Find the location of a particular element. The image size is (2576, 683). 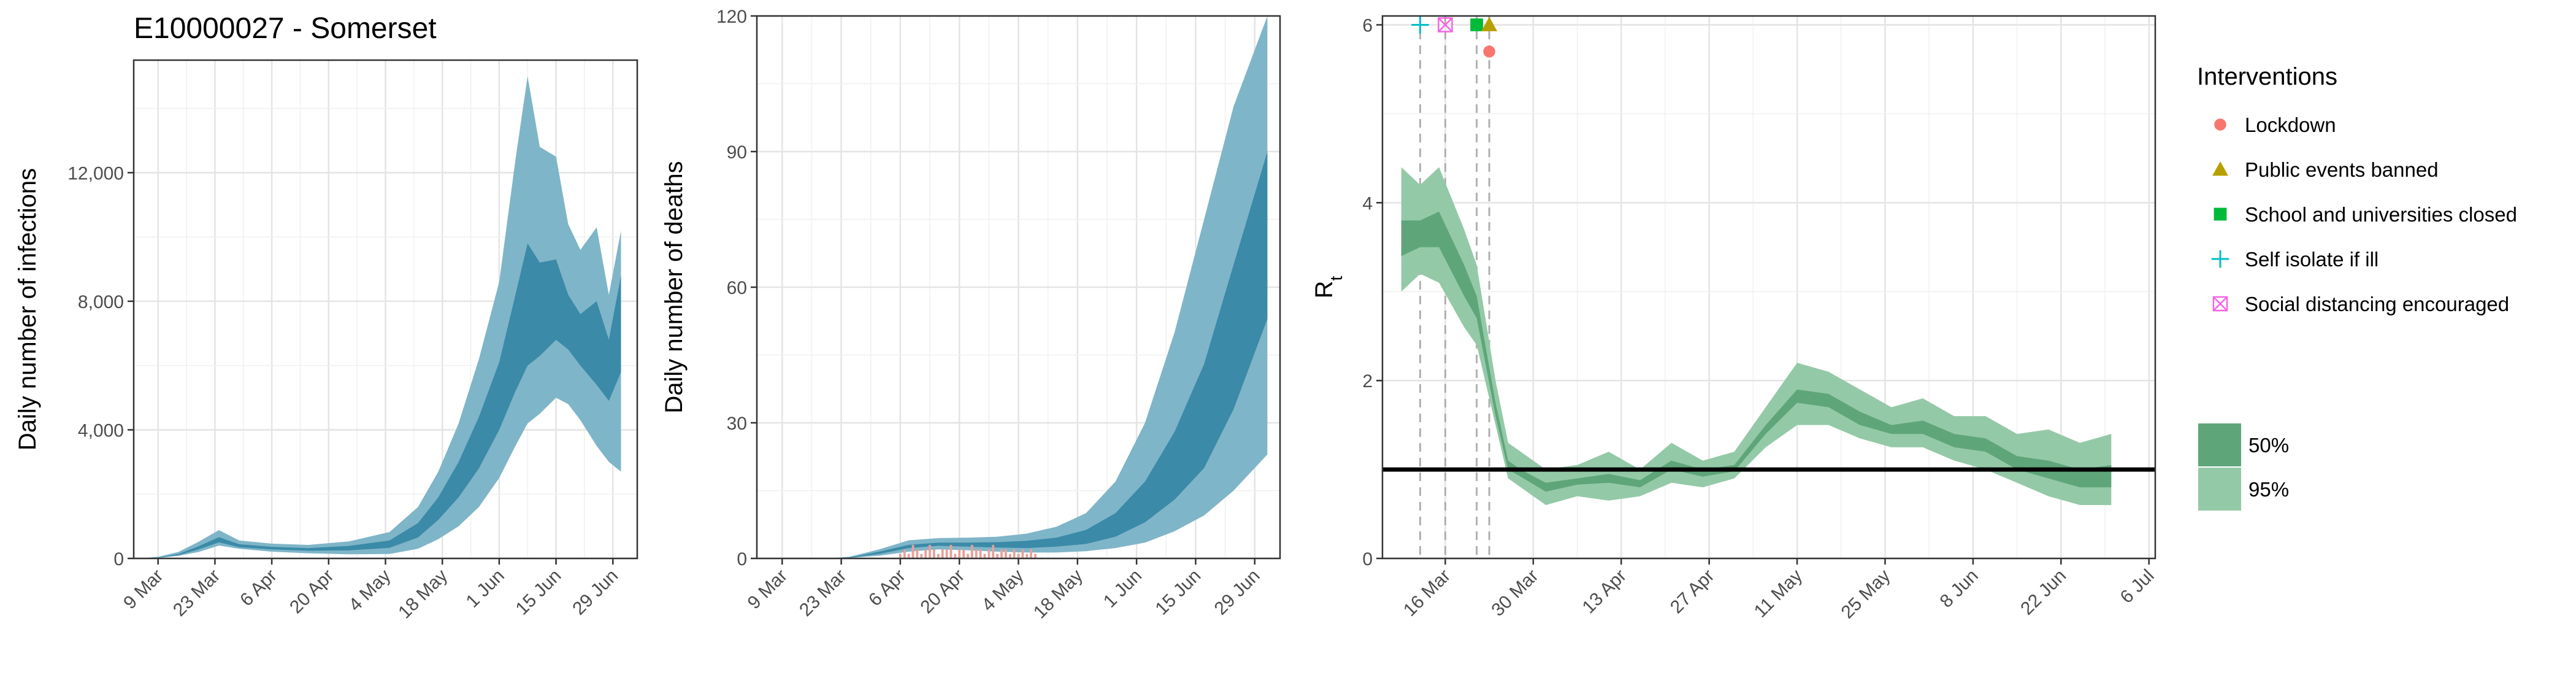

legend-item-self-isolate-if-ill: Self isolate if ill is located at coordinates (2295, 259).